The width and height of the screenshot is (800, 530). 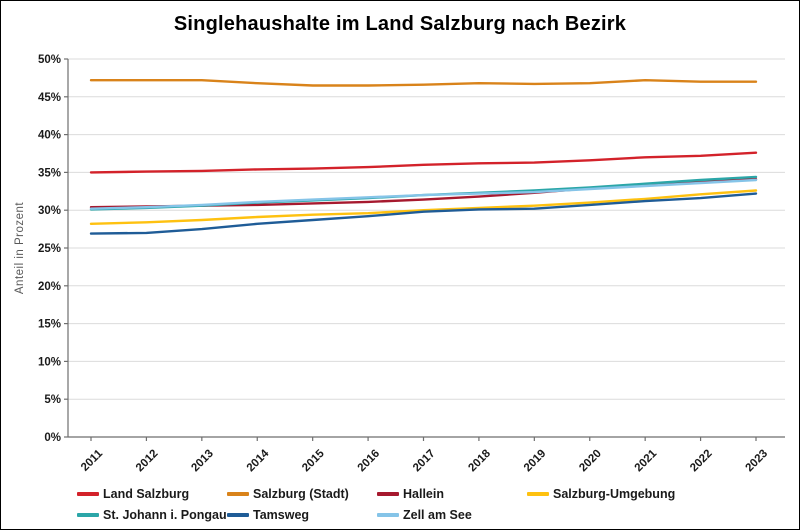 I want to click on legend-item-land-salzburg: Land Salzburg, so click(x=152, y=494).